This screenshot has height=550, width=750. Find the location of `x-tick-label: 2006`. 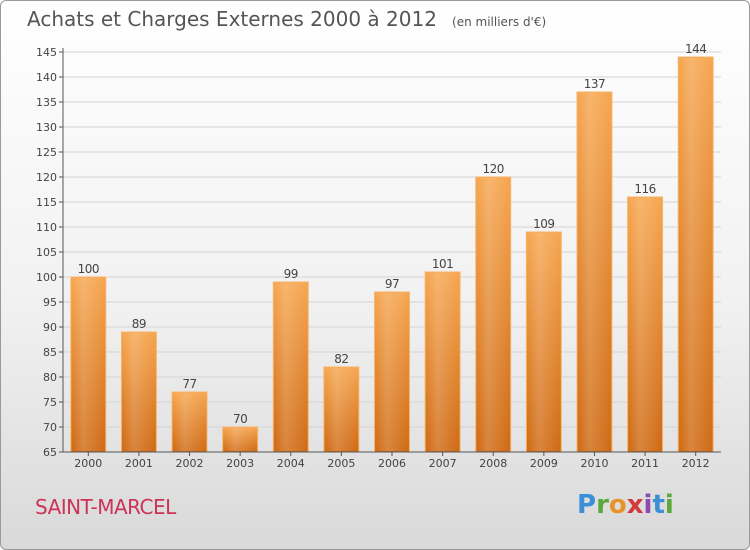

x-tick-label: 2006 is located at coordinates (392, 463).